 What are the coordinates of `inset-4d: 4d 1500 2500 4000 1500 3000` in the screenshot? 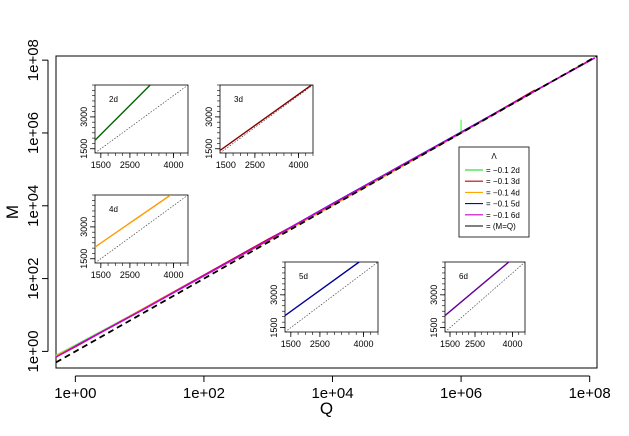 It's located at (134, 237).